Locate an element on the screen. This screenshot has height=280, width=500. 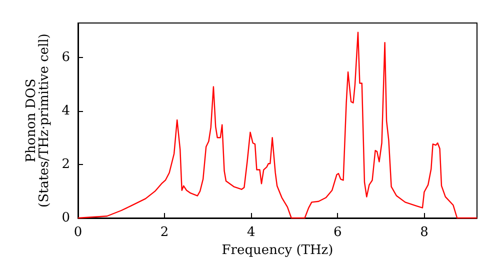
x-tick-label: 6 is located at coordinates (338, 232).